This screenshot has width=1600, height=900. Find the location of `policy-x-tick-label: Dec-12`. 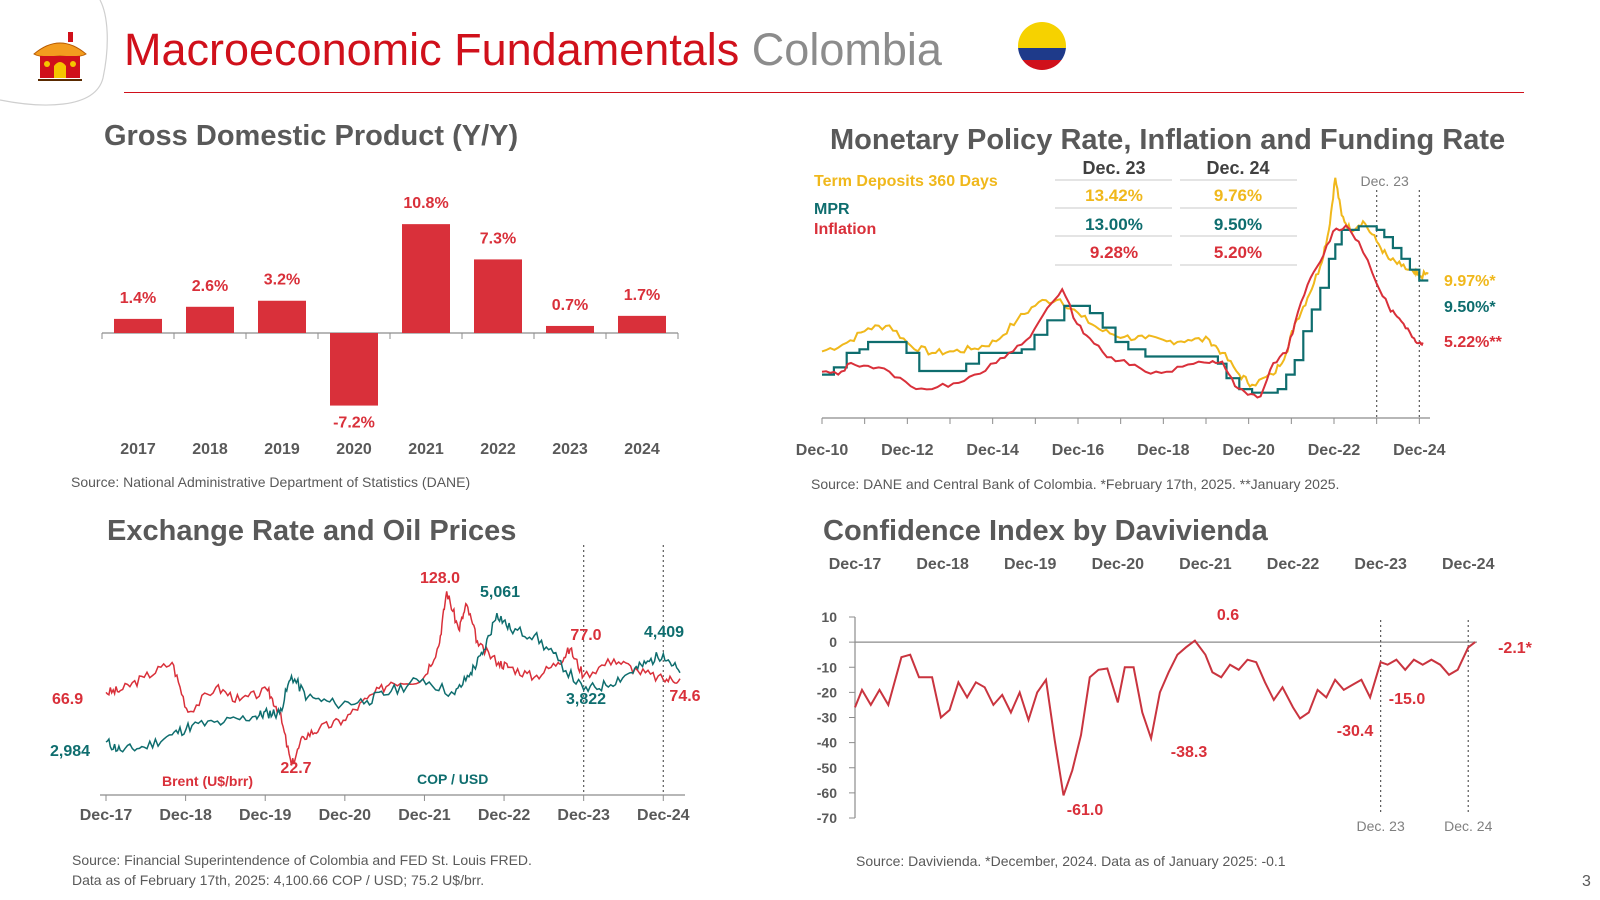

policy-x-tick-label: Dec-12 is located at coordinates (907, 450).